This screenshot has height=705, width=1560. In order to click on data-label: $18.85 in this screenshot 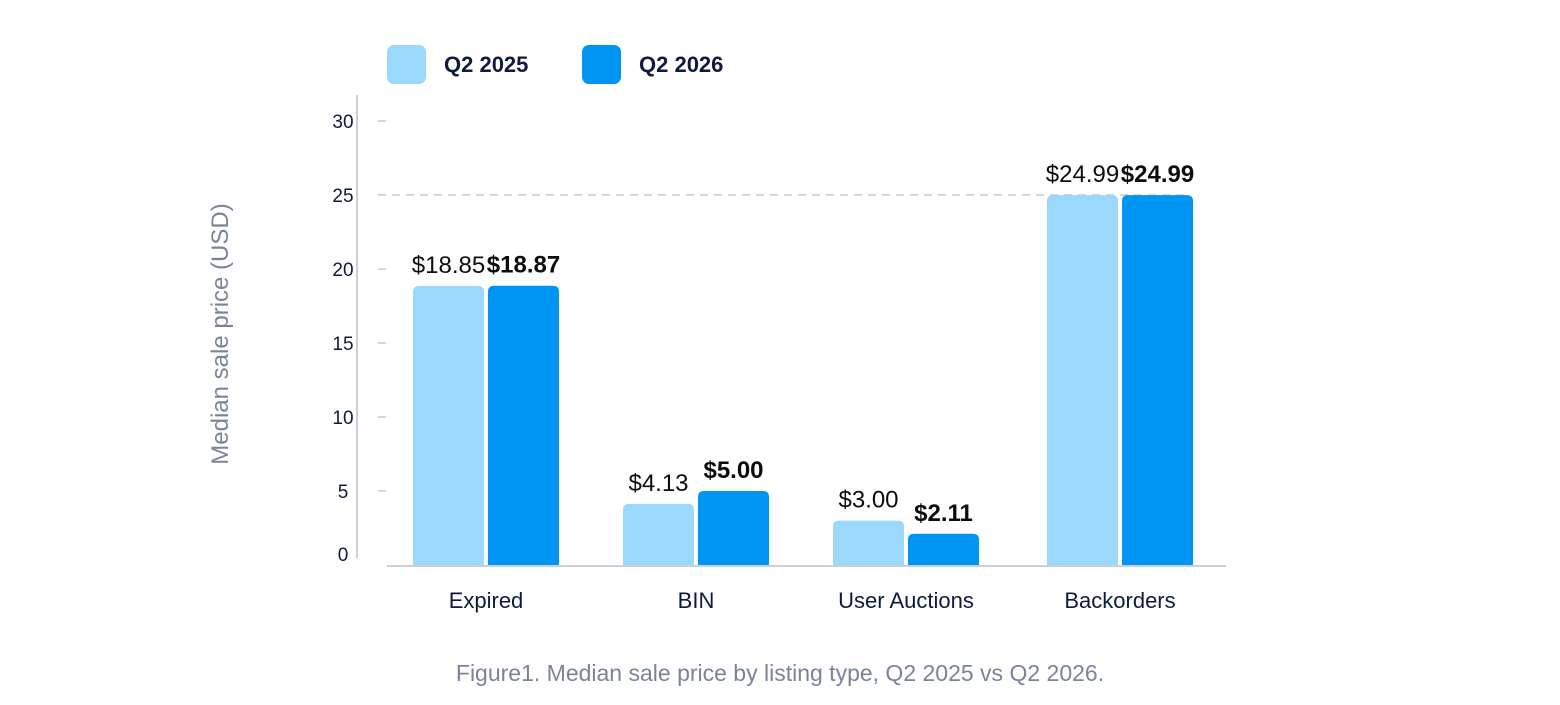, I will do `click(448, 265)`.